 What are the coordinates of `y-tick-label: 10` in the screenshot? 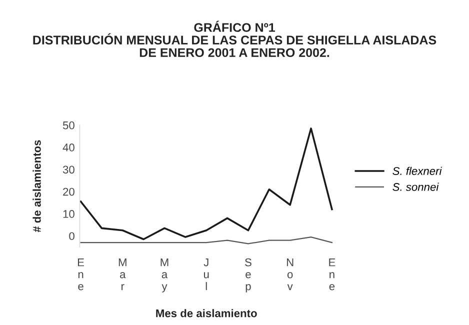 It's located at (68, 214).